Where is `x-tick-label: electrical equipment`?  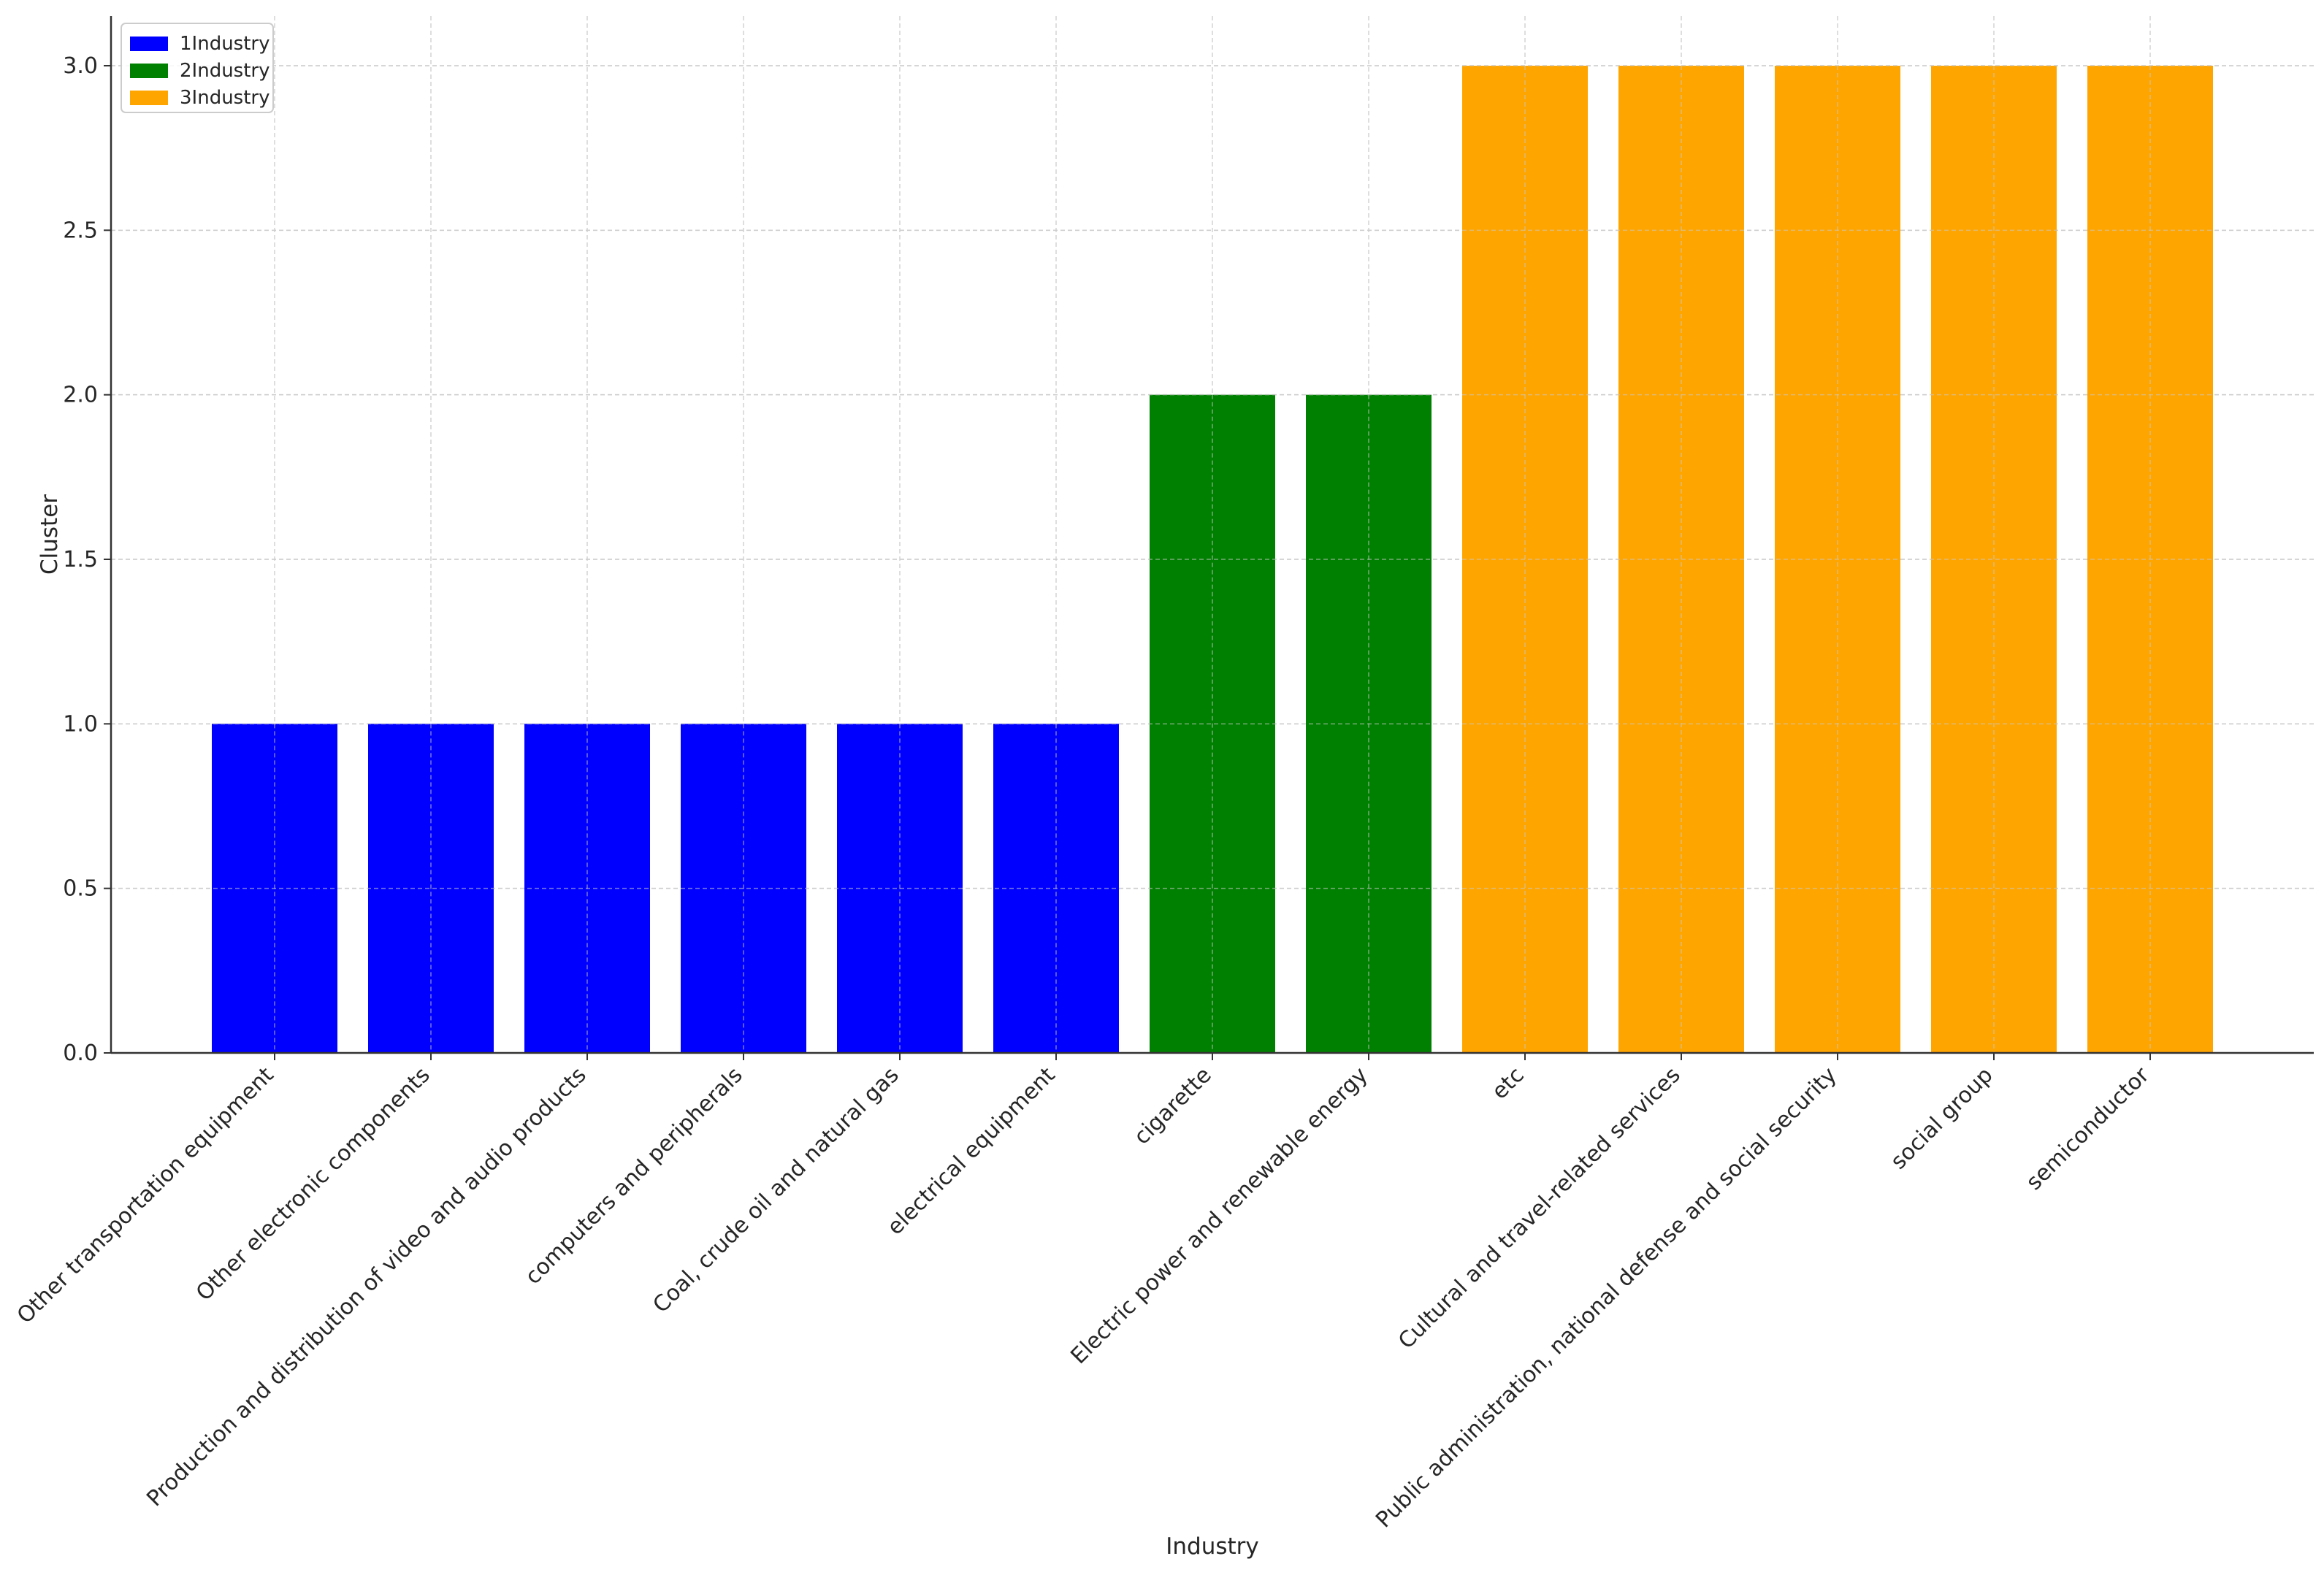
x-tick-label: electrical equipment is located at coordinates (971, 1151).